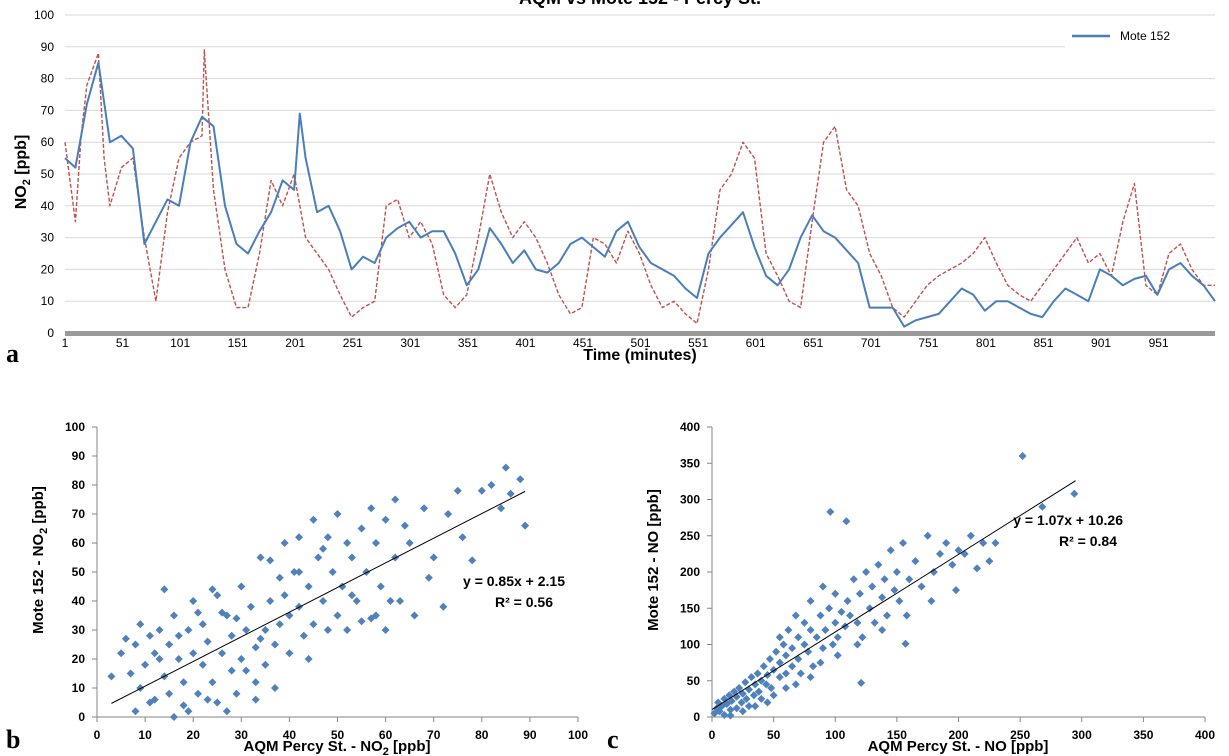  What do you see at coordinates (386, 735) in the screenshot?
I see `x-tick-label: 60` at bounding box center [386, 735].